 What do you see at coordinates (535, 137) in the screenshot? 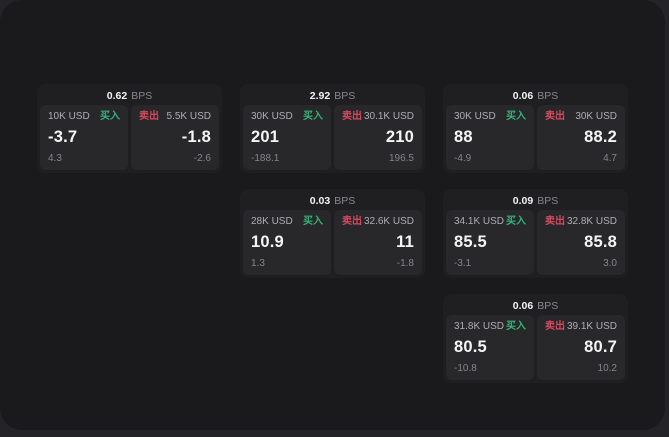
I see `quote-panels: 30K USD 买入 88 -4.9 卖出 30K USD 88.2 4.7` at bounding box center [535, 137].